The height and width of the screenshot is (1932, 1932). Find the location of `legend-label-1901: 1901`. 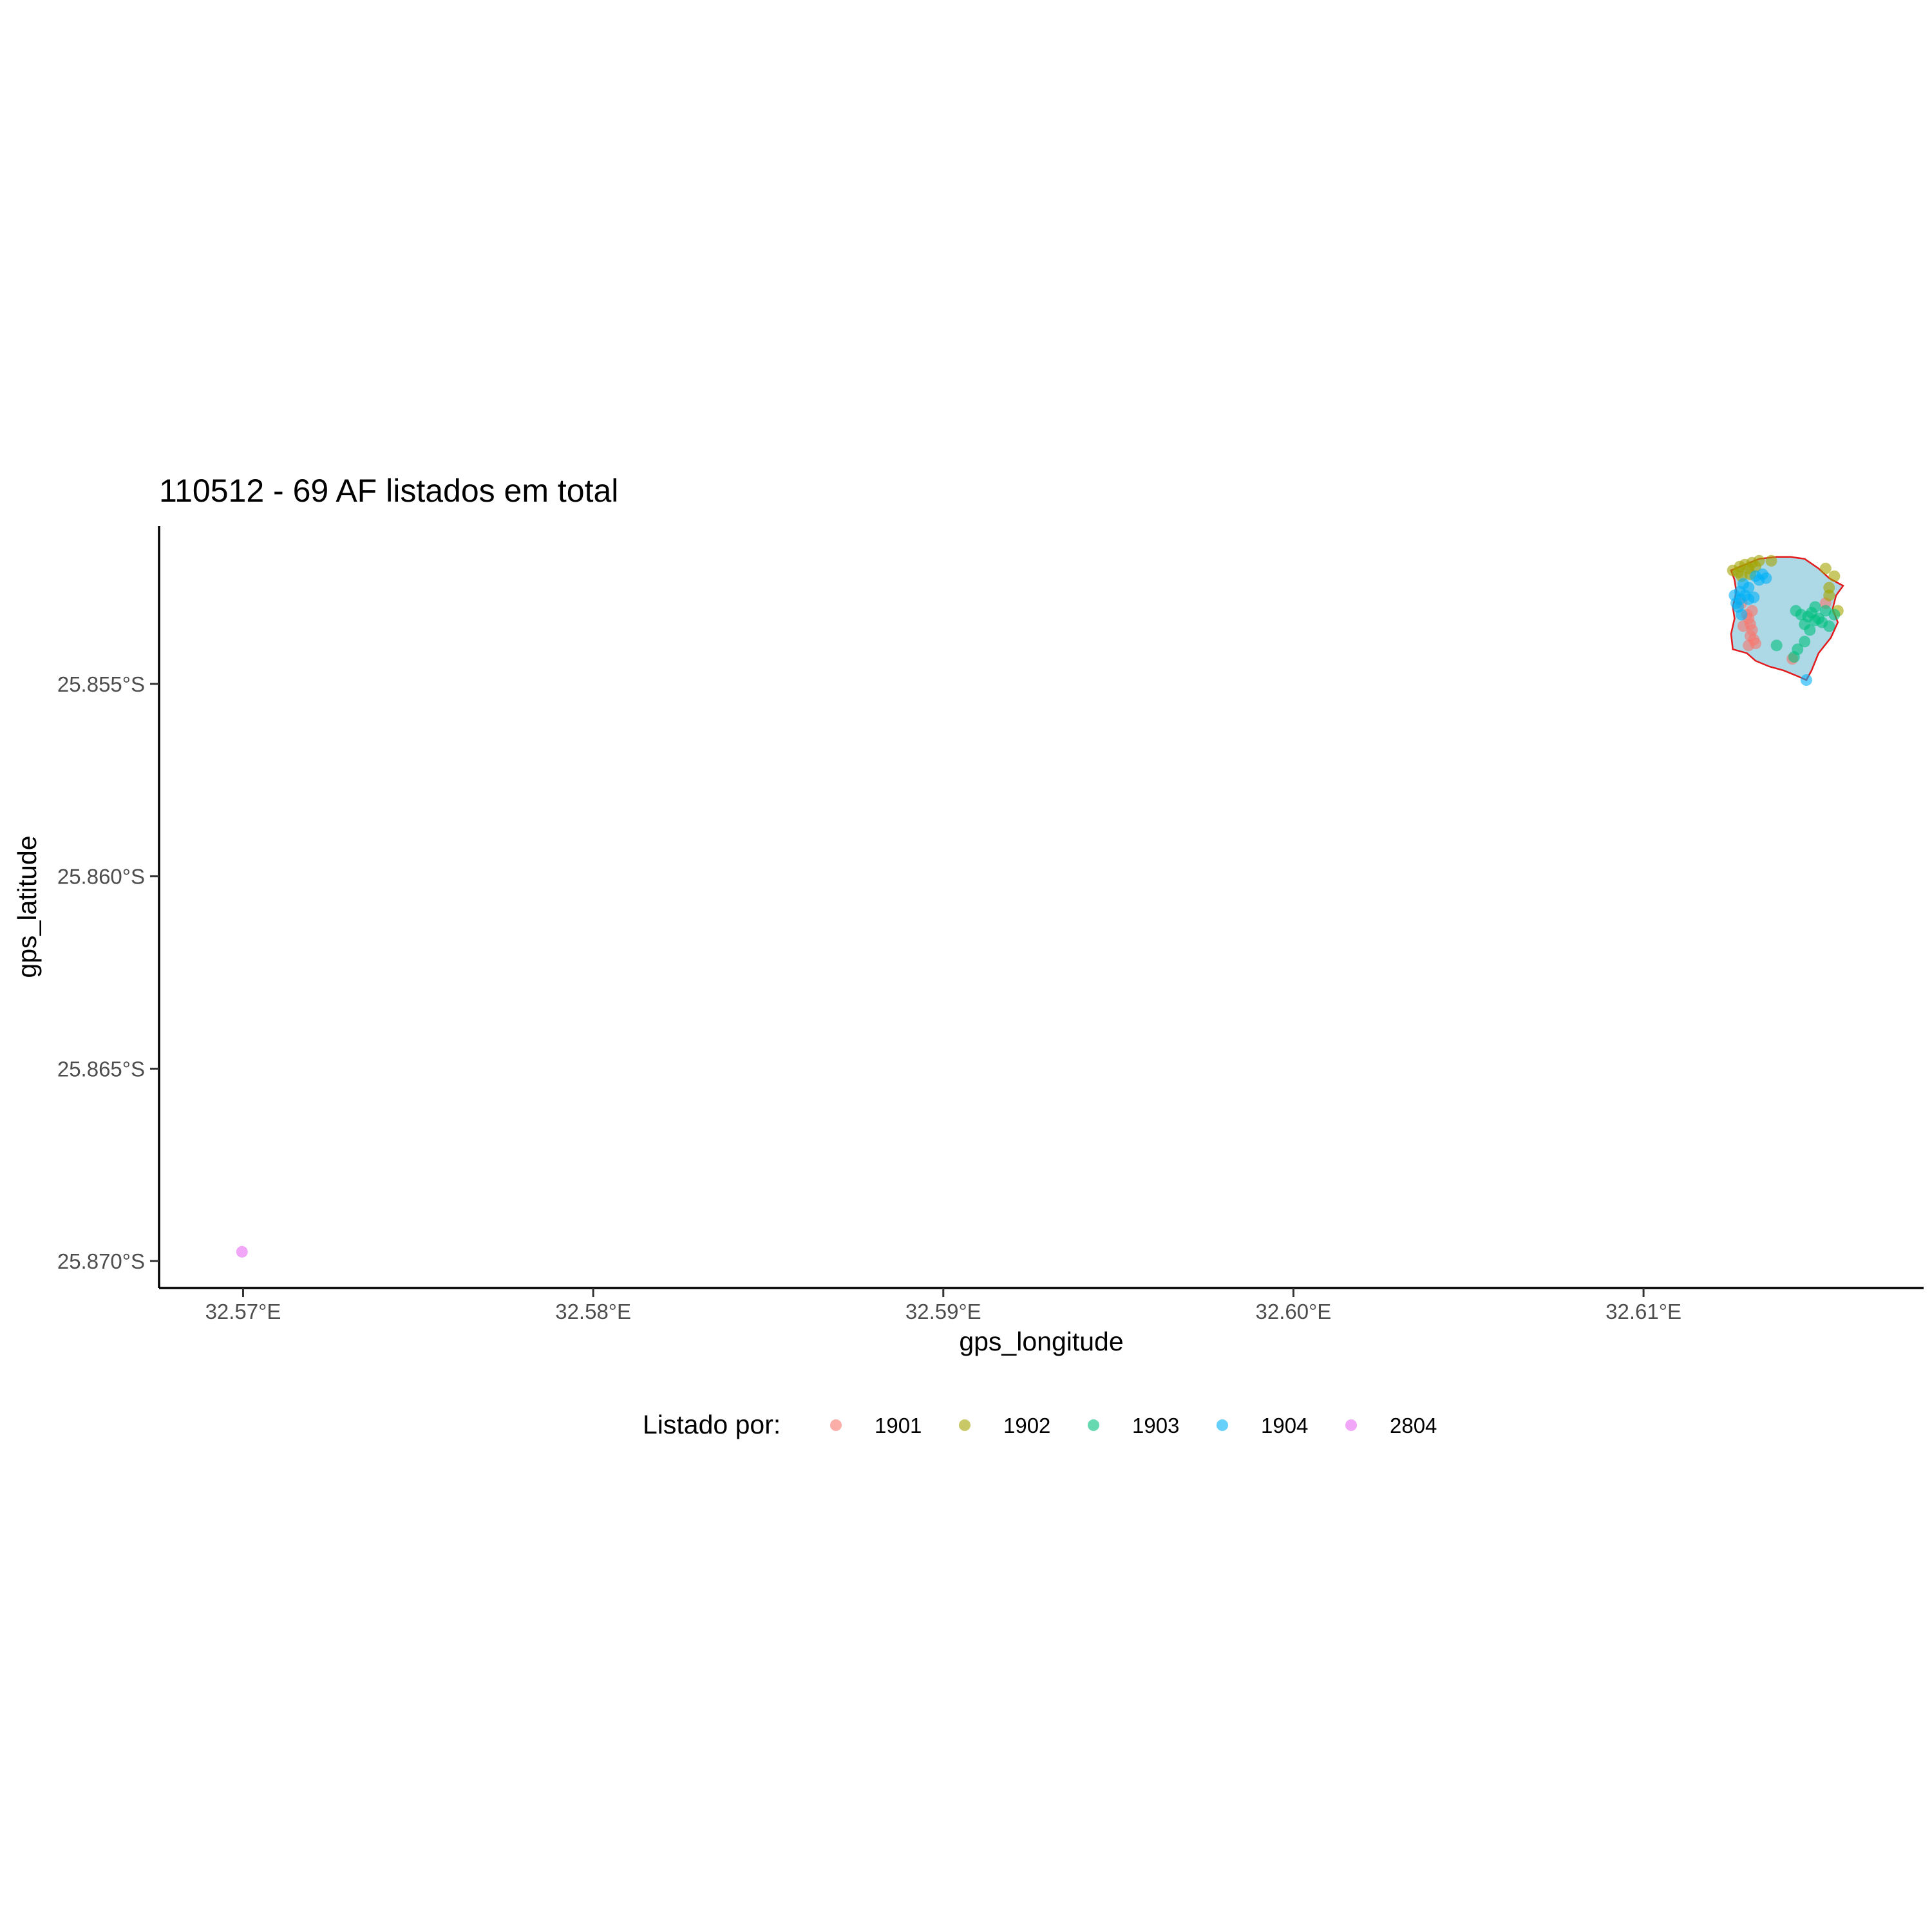

legend-label-1901: 1901 is located at coordinates (899, 1426).